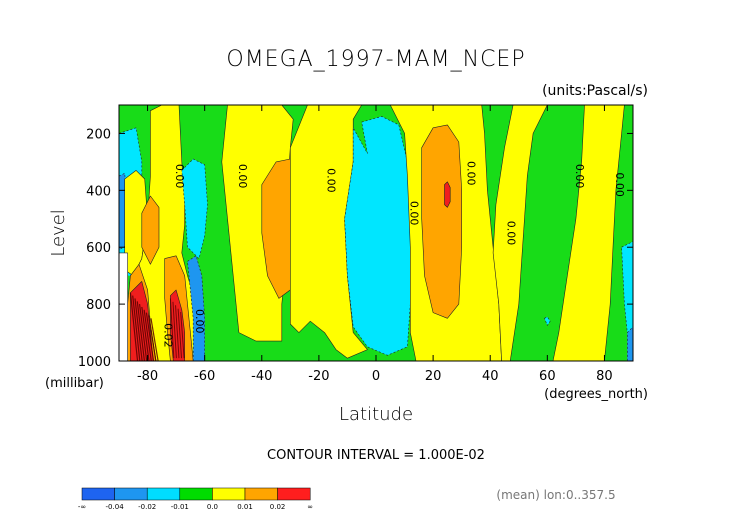  I want to click on colorbar-label: -0.01, so click(180, 507).